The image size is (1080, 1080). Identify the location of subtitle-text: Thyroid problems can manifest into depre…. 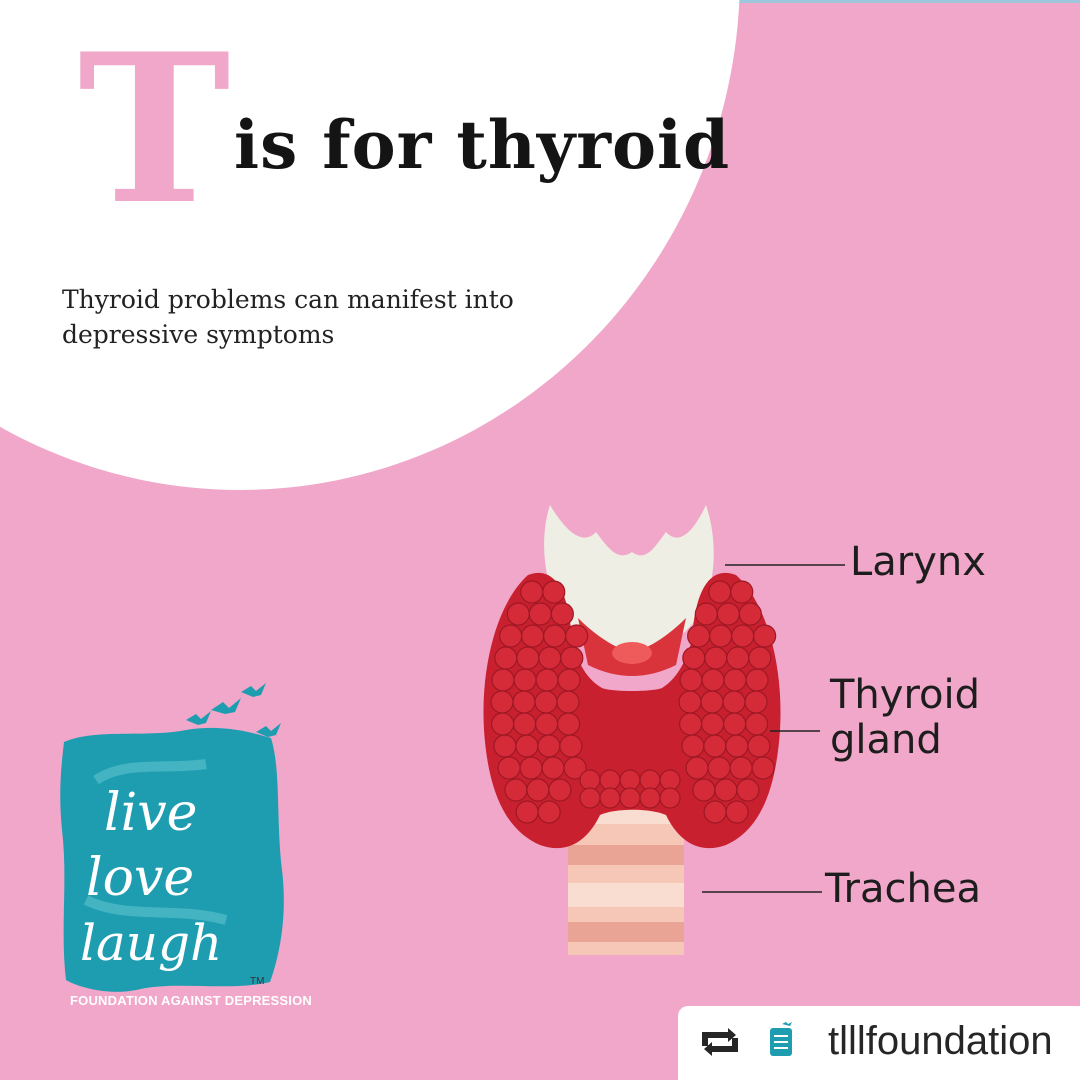
(288, 317).